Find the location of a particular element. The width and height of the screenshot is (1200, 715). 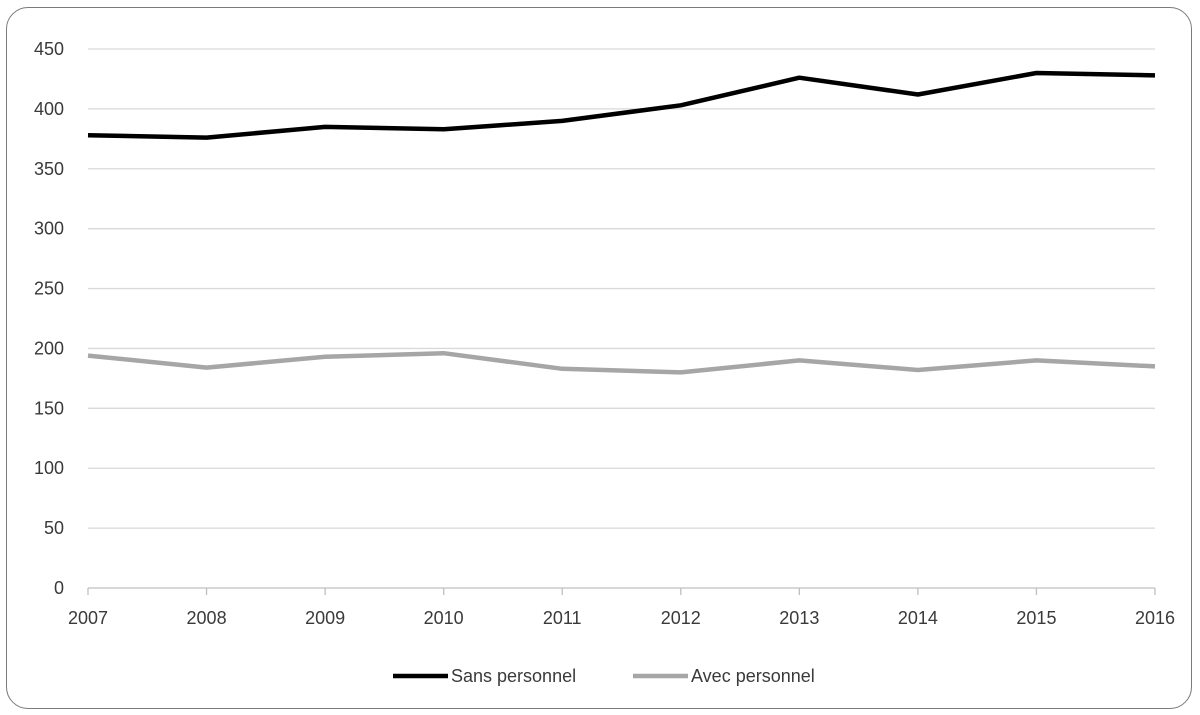

x-tick-label: 2011 is located at coordinates (562, 618).